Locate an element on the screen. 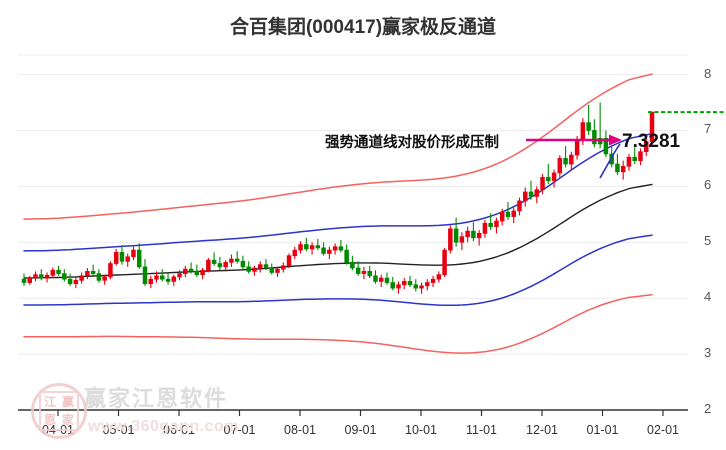 This screenshot has height=450, width=726. y-tick-7: 7 is located at coordinates (708, 129).